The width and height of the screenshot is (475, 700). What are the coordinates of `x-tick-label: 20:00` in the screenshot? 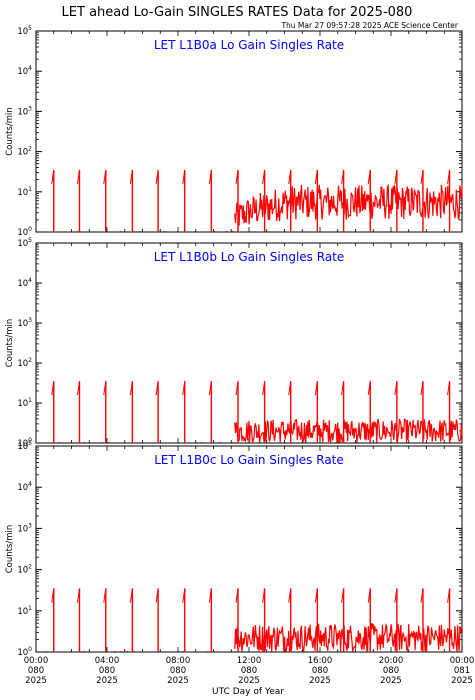 It's located at (391, 661).